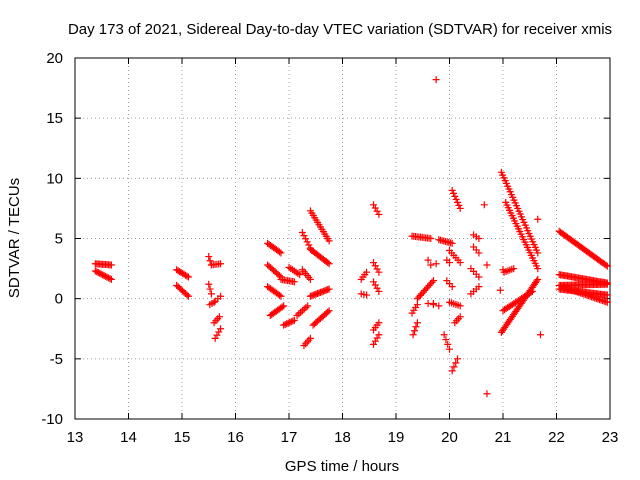 The height and width of the screenshot is (480, 640). I want to click on x-tick-label: 20, so click(449, 437).